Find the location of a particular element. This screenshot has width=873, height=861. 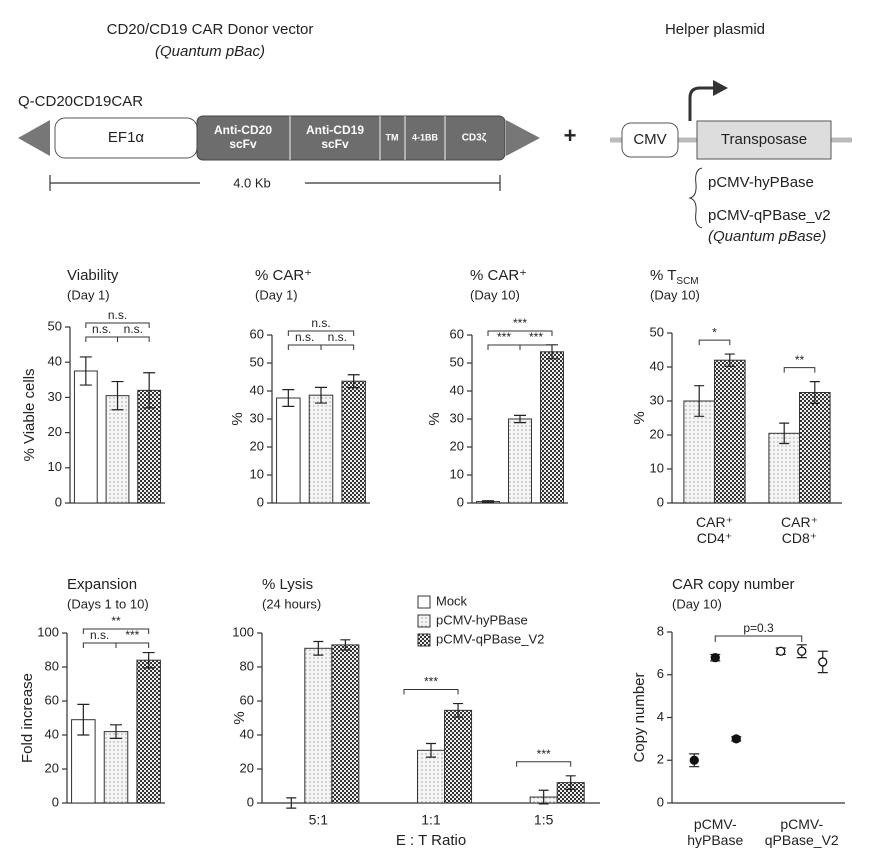

chart-title-subscript: SCM is located at coordinates (687, 281).